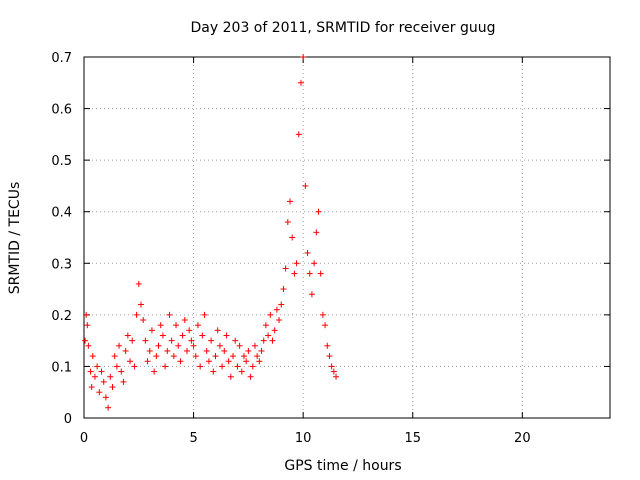  Describe the element at coordinates (61, 316) in the screenshot. I see `y-tick-label: 0.2` at that location.